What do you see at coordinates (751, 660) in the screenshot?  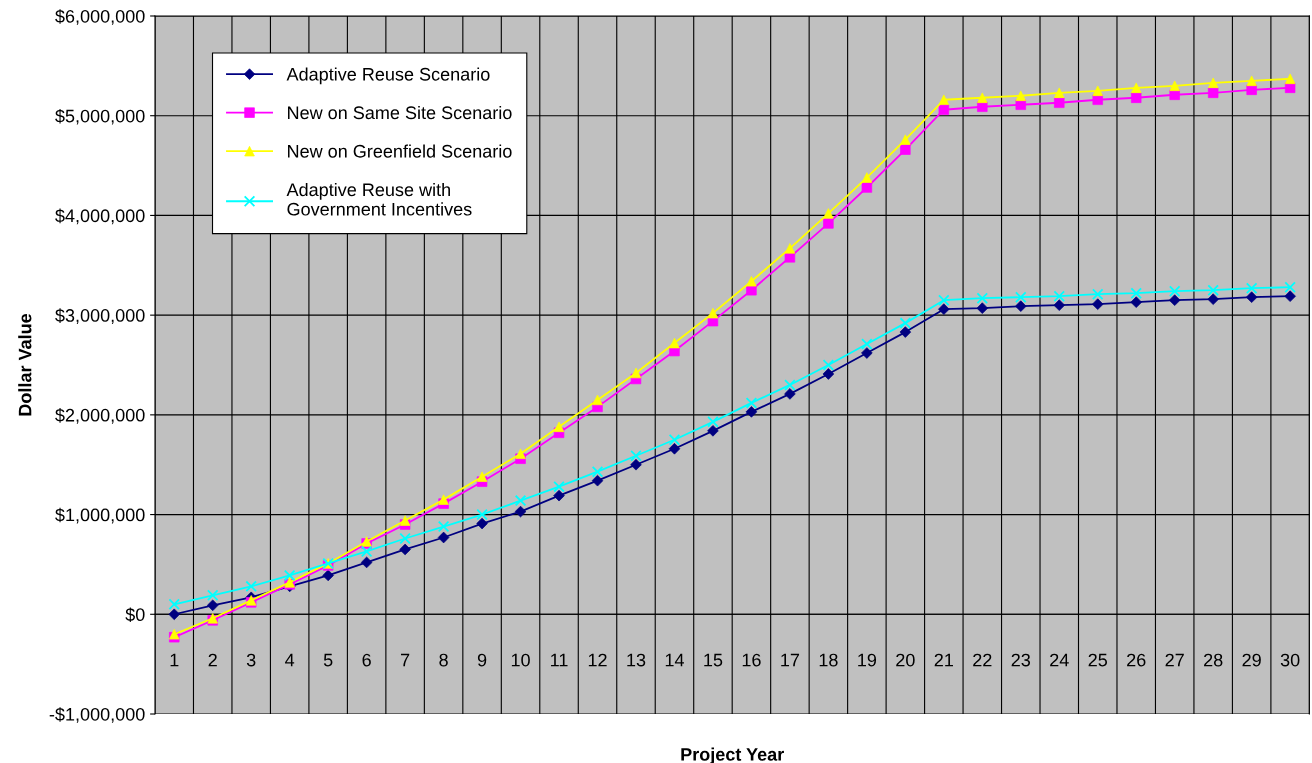 I see `x-tick-label: 16` at bounding box center [751, 660].